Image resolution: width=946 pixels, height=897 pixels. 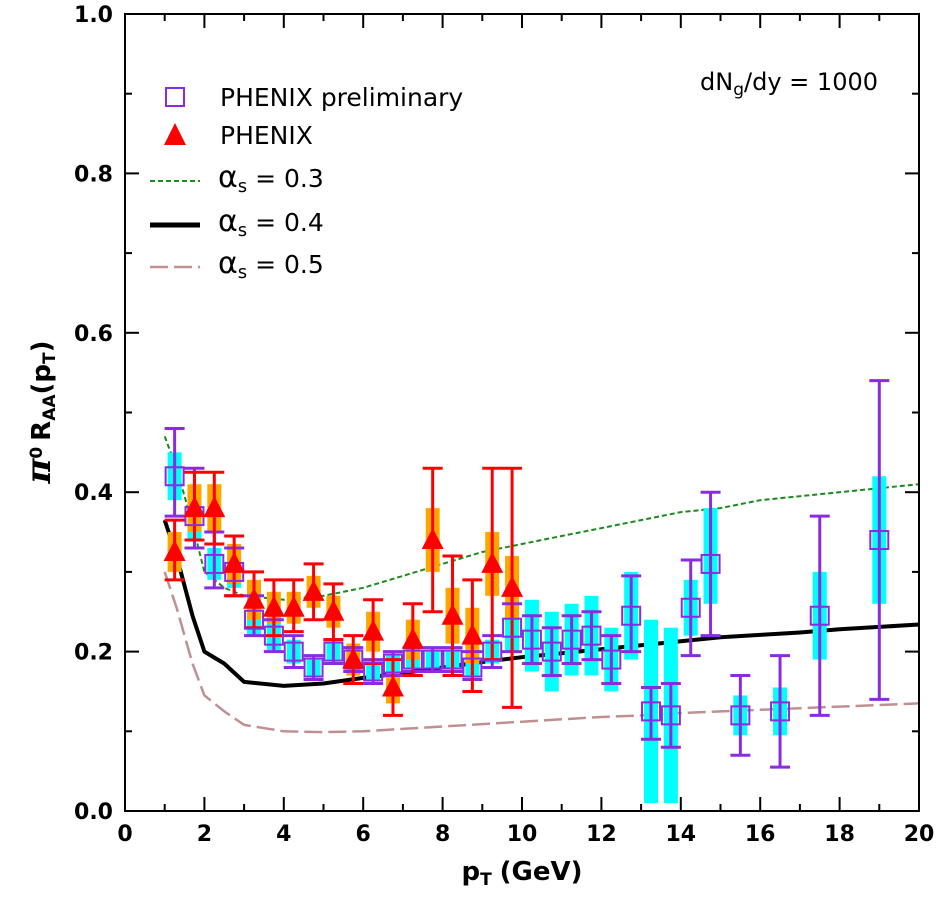 What do you see at coordinates (919, 834) in the screenshot?
I see `x-tick-label: 20` at bounding box center [919, 834].